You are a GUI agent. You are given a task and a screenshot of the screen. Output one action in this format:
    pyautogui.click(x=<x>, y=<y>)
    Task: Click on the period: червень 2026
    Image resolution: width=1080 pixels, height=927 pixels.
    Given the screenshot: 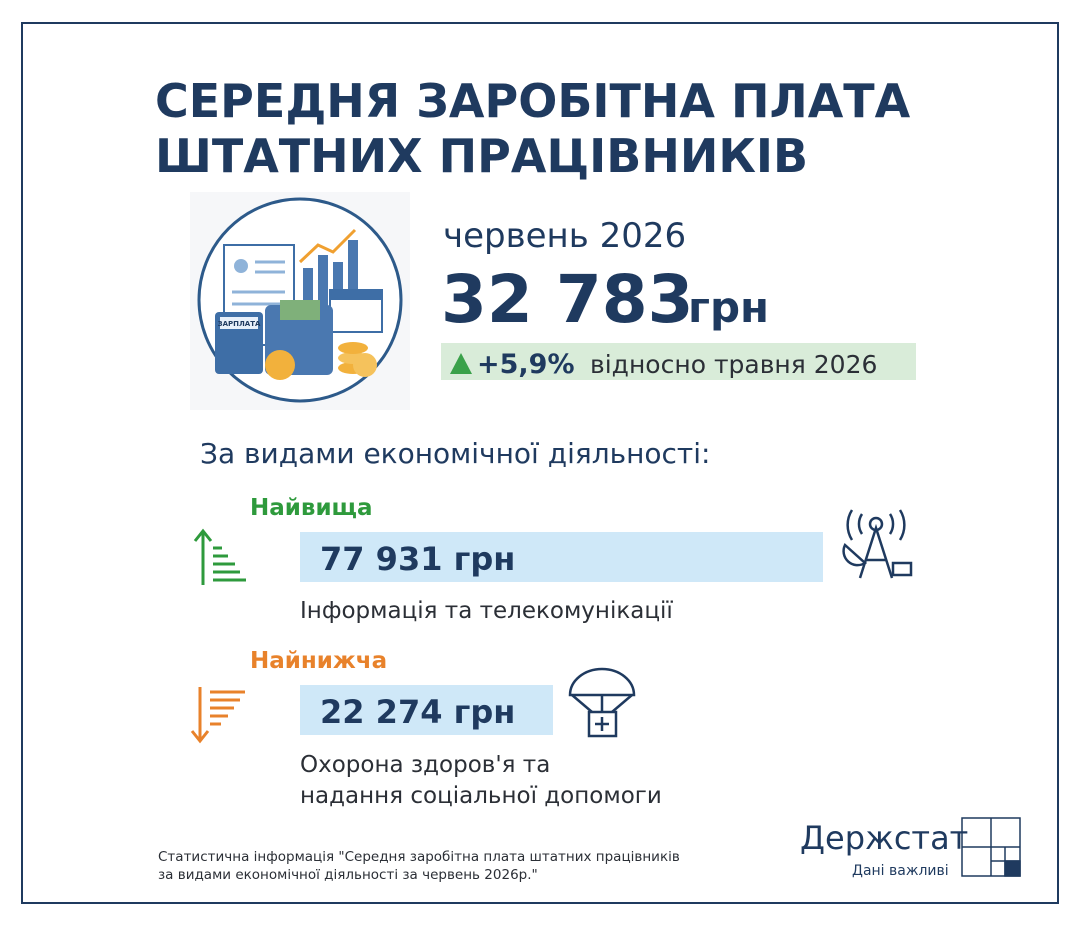 What is the action you would take?
    pyautogui.click(x=564, y=236)
    